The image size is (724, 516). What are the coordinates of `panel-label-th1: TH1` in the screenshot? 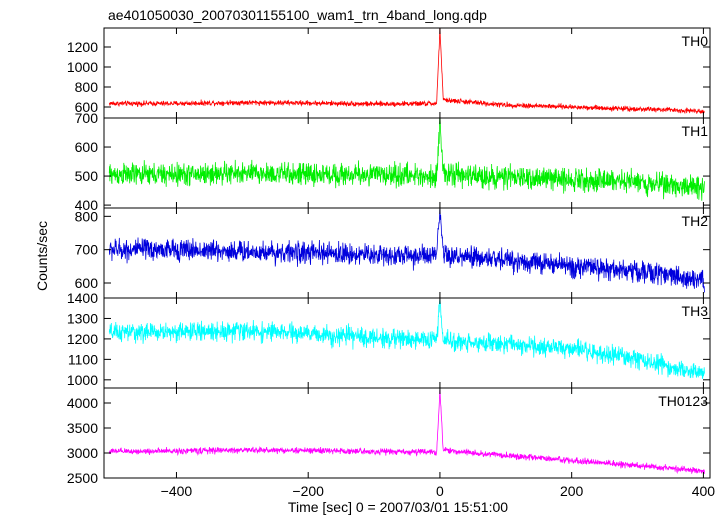 It's located at (695, 131).